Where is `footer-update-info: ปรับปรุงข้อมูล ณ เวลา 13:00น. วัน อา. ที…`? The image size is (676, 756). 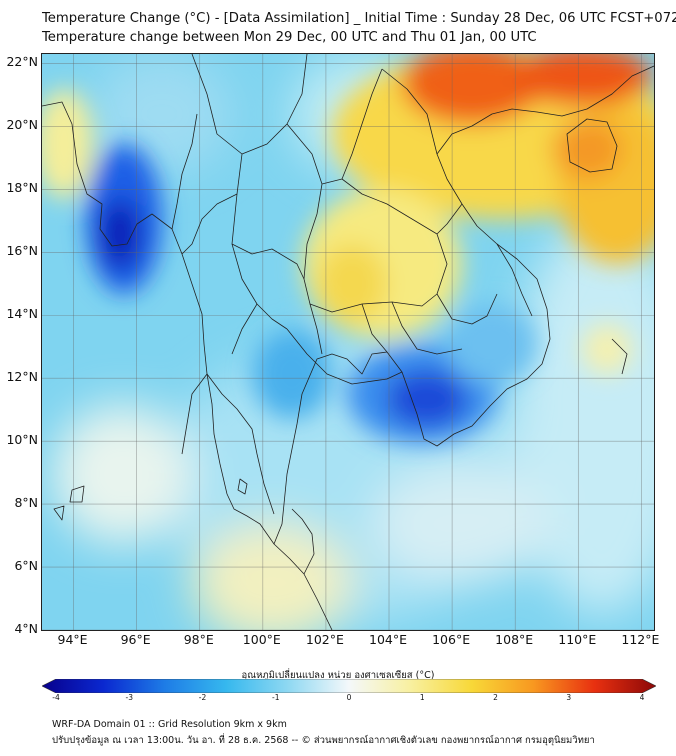
footer-update-info: ปรับปรุงข้อมูล ณ เวลา 13:00น. วัน อา. ที… is located at coordinates (323, 740).